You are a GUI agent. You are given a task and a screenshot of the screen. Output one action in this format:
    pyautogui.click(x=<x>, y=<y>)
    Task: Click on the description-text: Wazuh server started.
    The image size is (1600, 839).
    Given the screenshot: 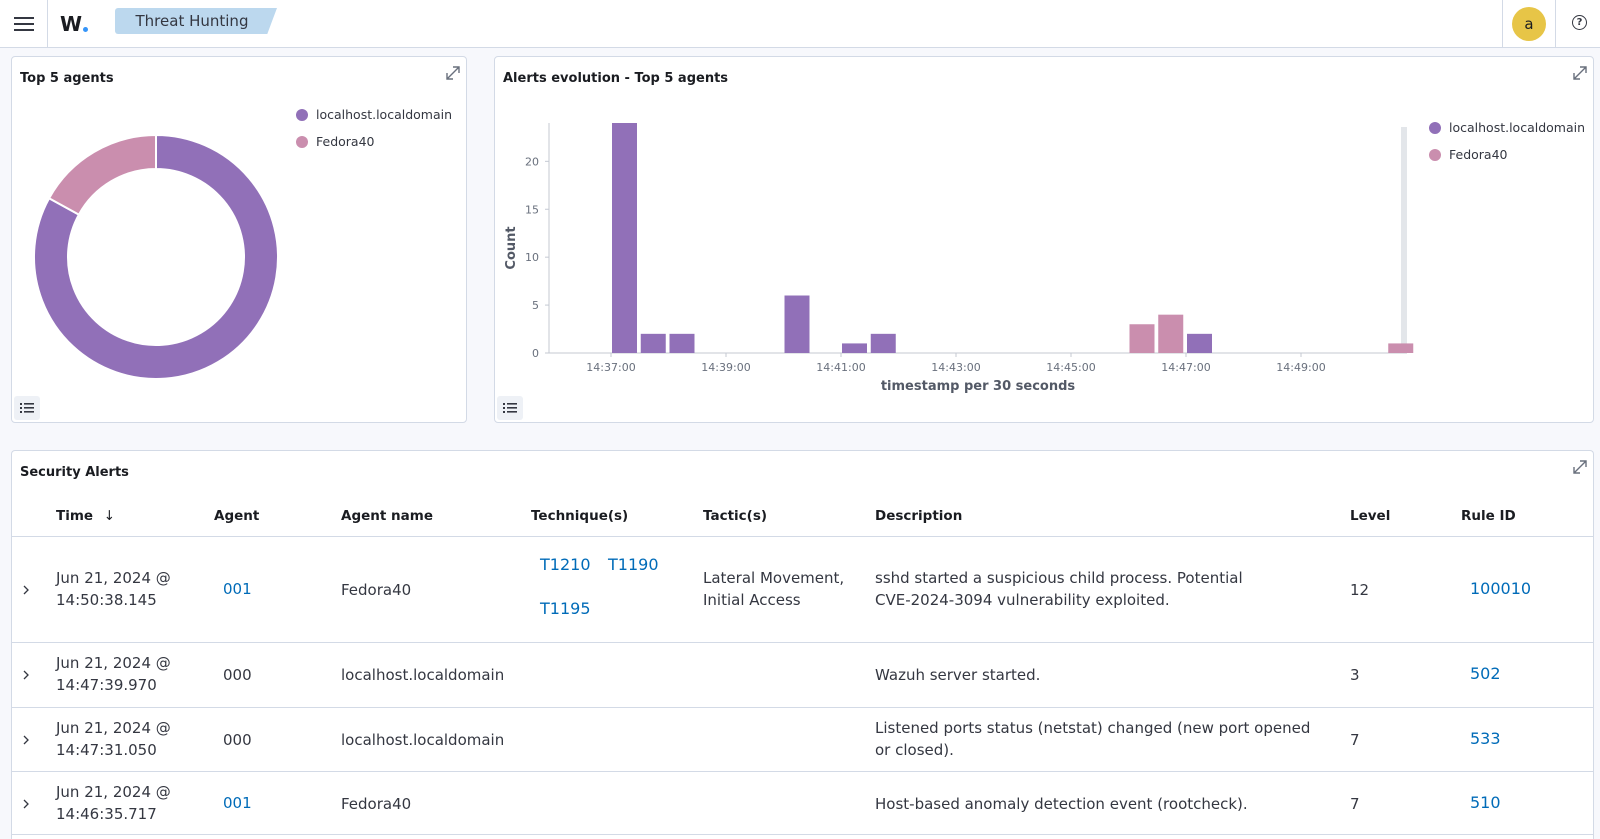 What is the action you would take?
    pyautogui.click(x=958, y=675)
    